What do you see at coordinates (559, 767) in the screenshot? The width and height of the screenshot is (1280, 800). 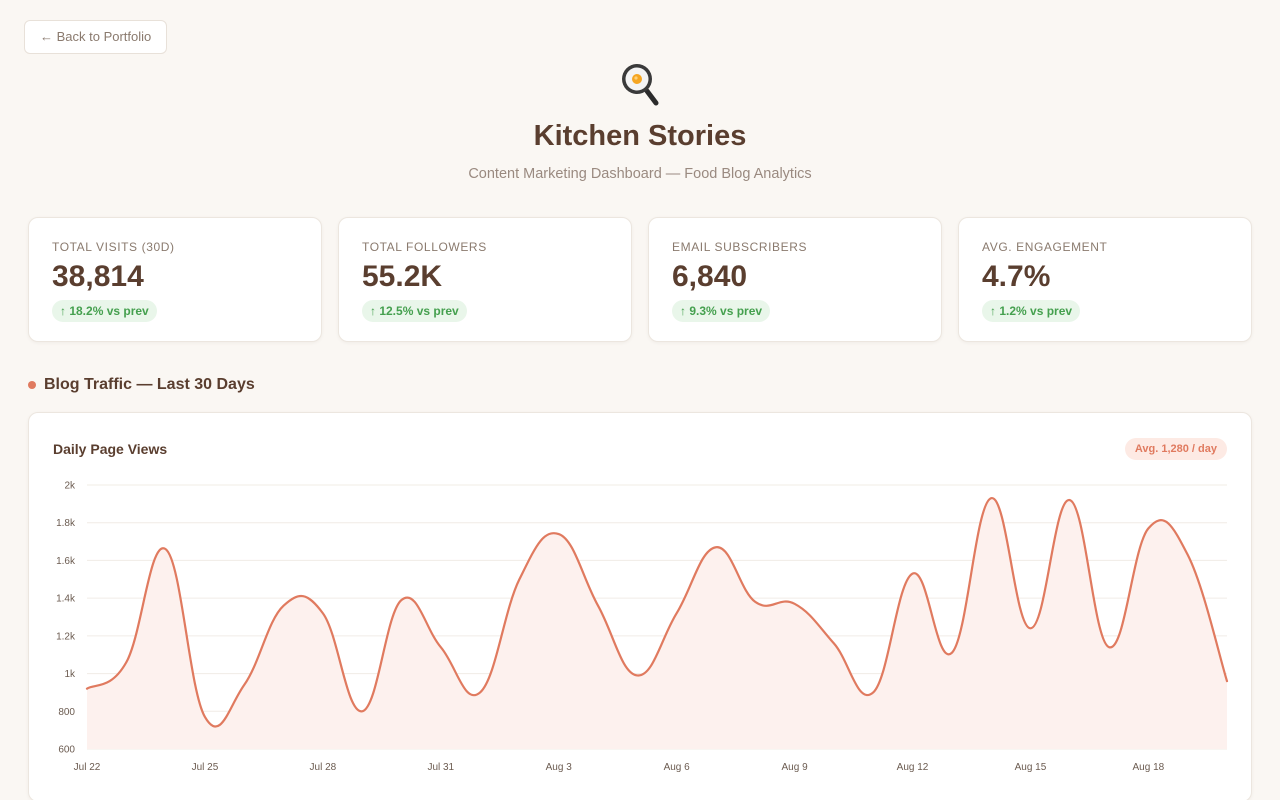 I see `x-tick-label: Aug 3` at bounding box center [559, 767].